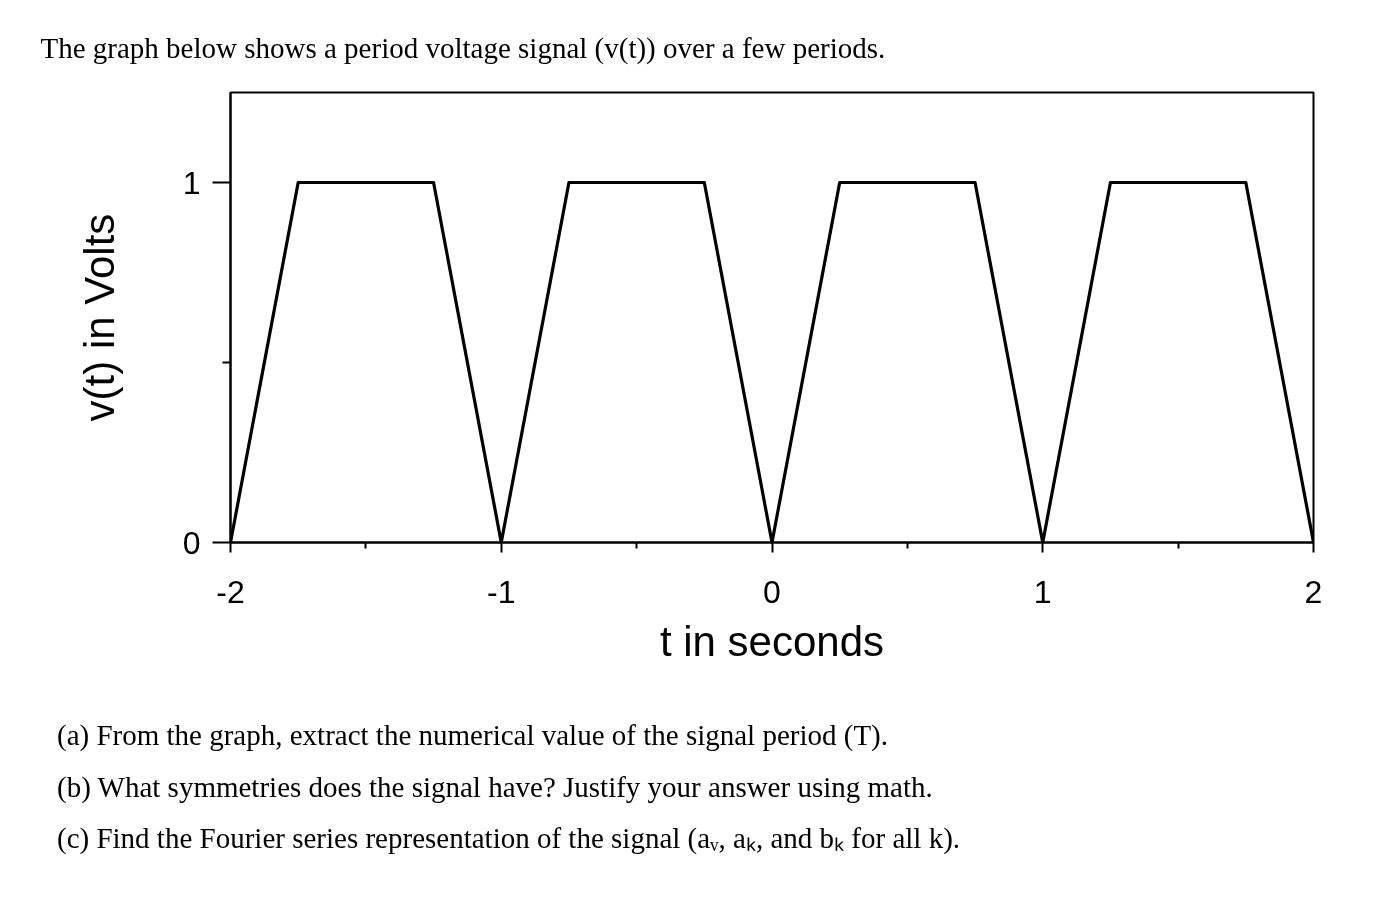 This screenshot has width=1400, height=904. I want to click on text: (a) From the graph, extract the numerical value of the signal period (T)., so click(473, 735).